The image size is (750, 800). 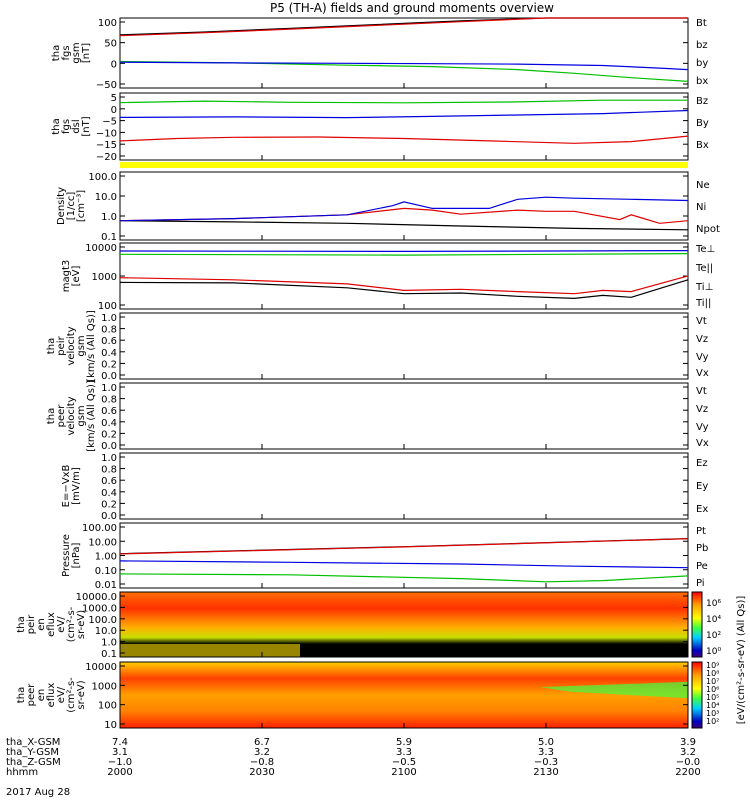 What do you see at coordinates (262, 742) in the screenshot?
I see `x-tick-label: 6.7` at bounding box center [262, 742].